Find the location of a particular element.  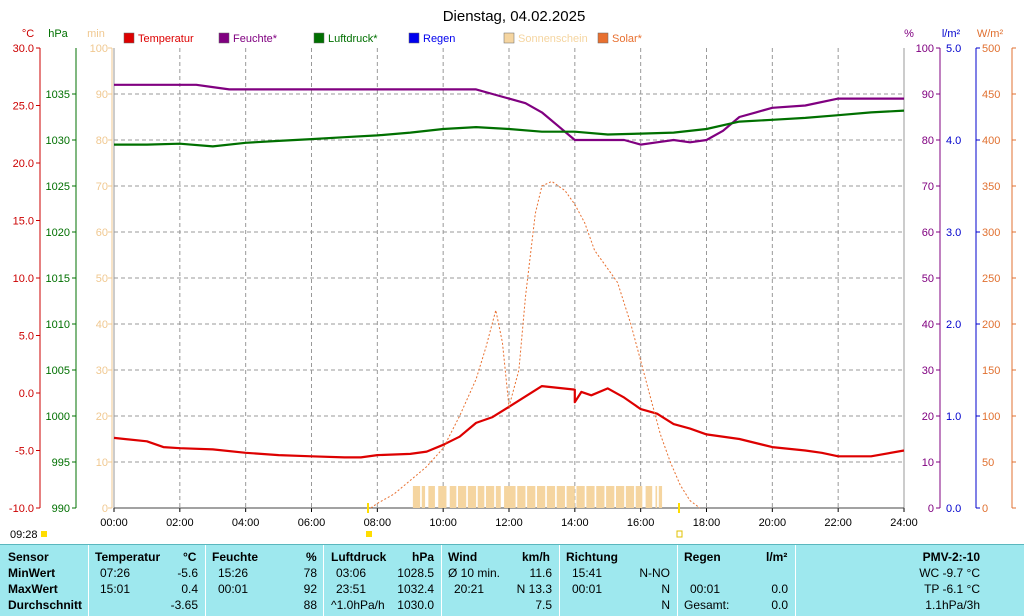

min-temp-value: -5.6 is located at coordinates (187, 573).